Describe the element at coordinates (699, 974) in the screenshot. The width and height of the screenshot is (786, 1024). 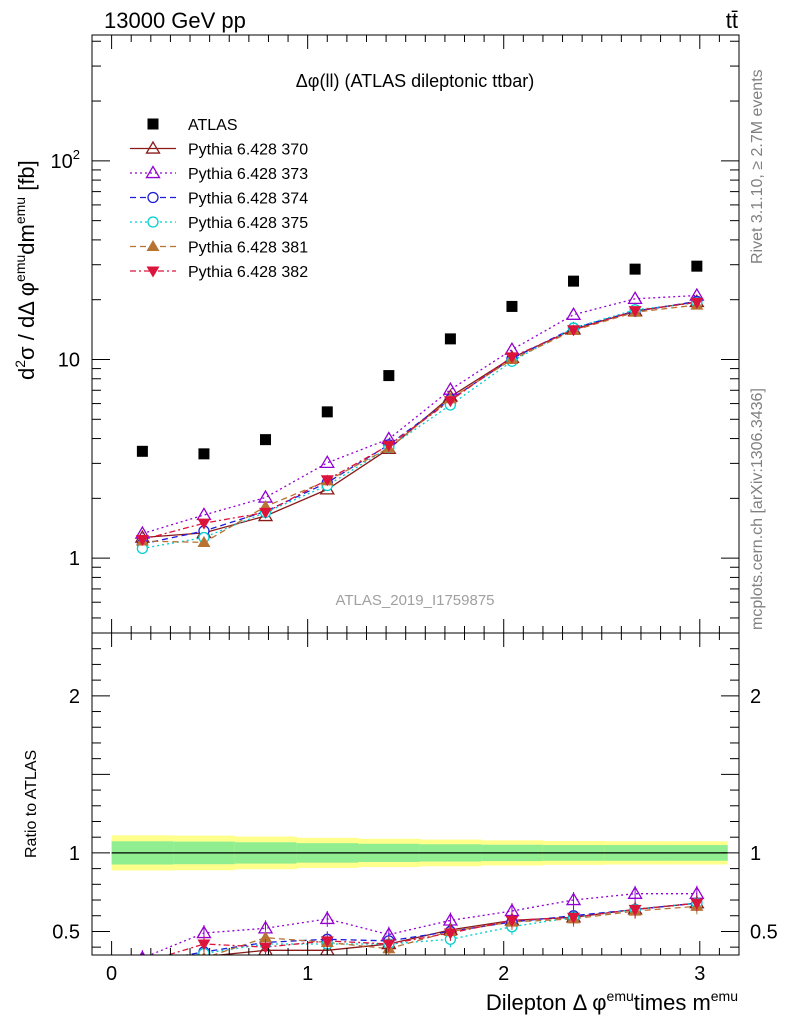
I see `x-tick-label: 3` at that location.